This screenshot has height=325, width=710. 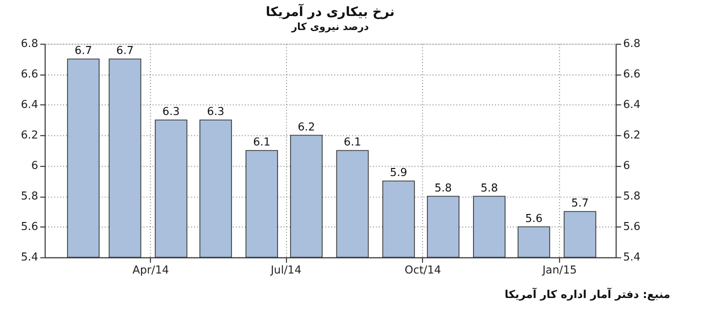 I want to click on x-tick-label: Apr/14, so click(x=151, y=270).